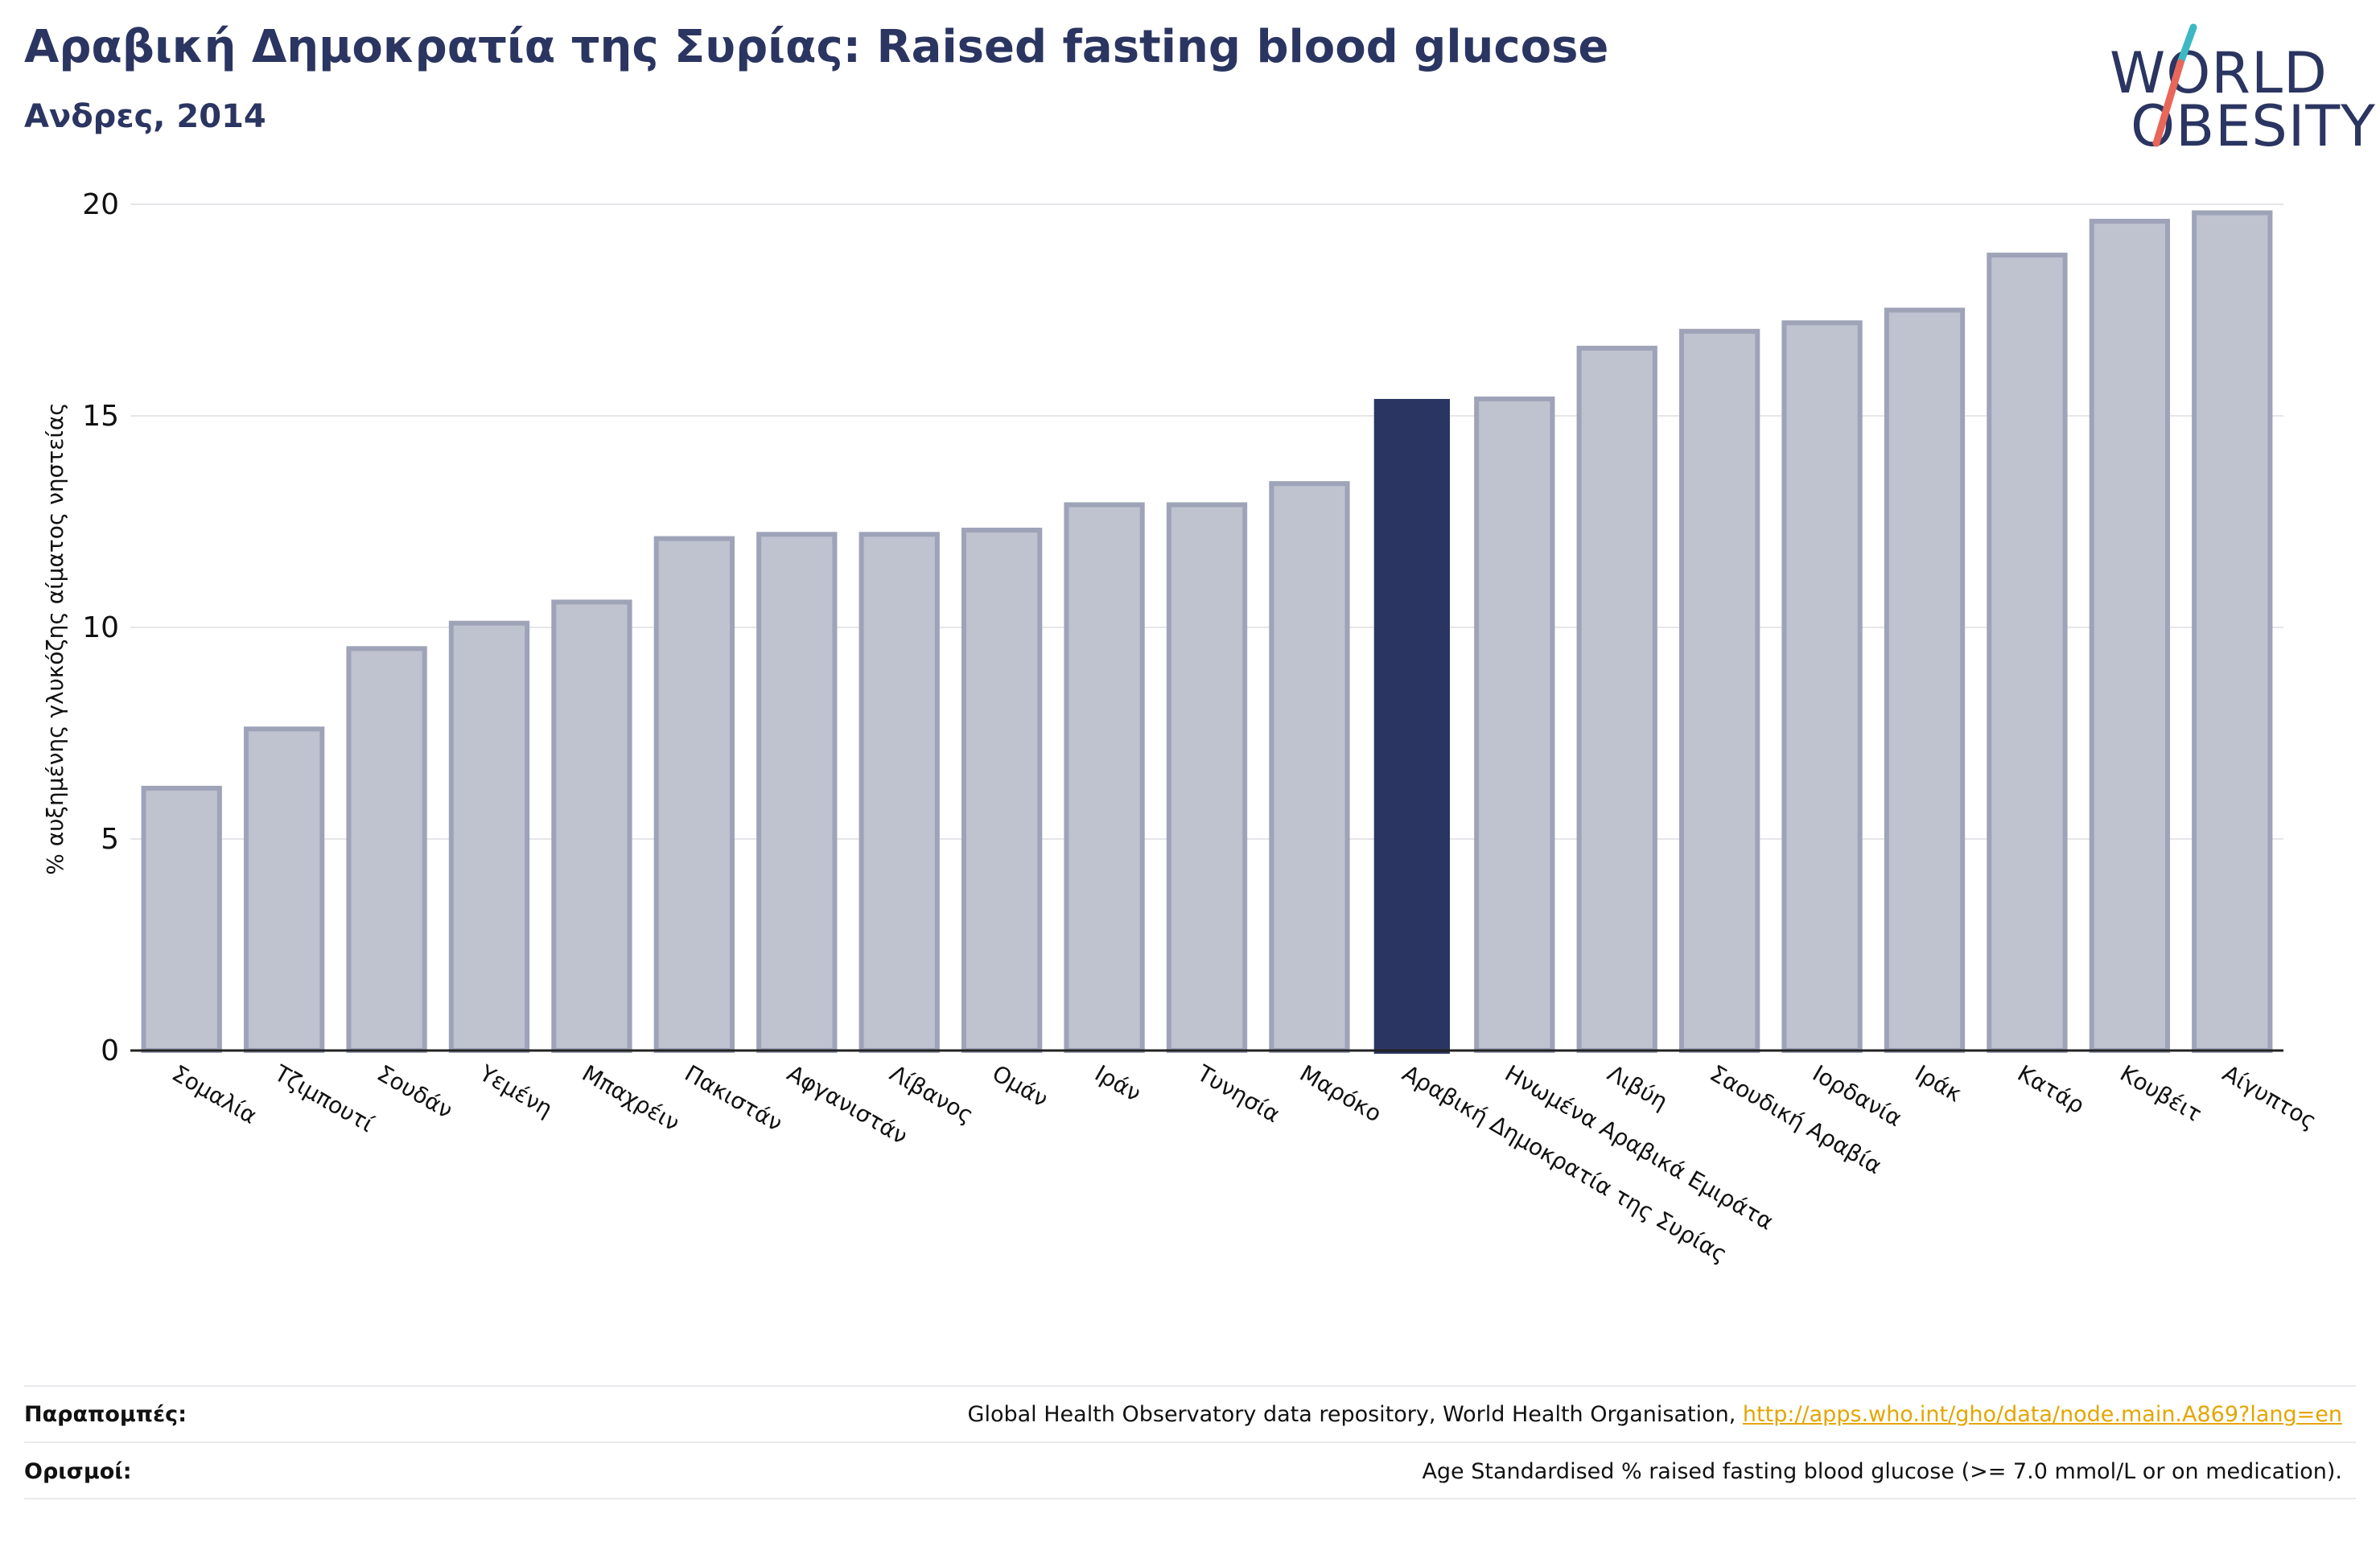 This screenshot has width=2380, height=1542. I want to click on x-tick-label: Λίβανος, so click(931, 1094).